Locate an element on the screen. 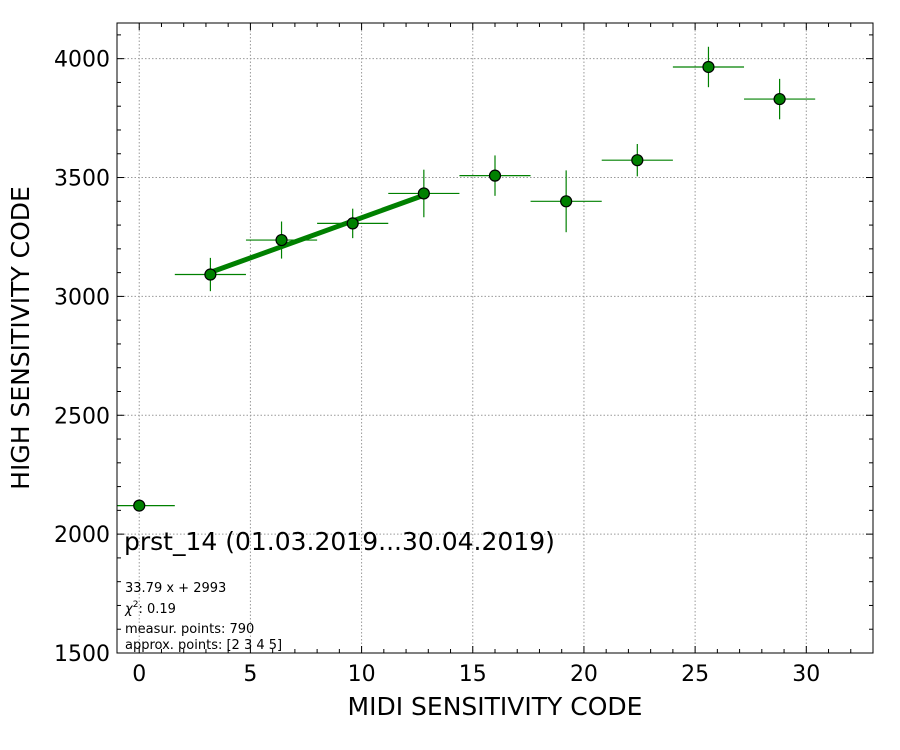 The width and height of the screenshot is (900, 750). chi2-symbol: χ is located at coordinates (129, 609).